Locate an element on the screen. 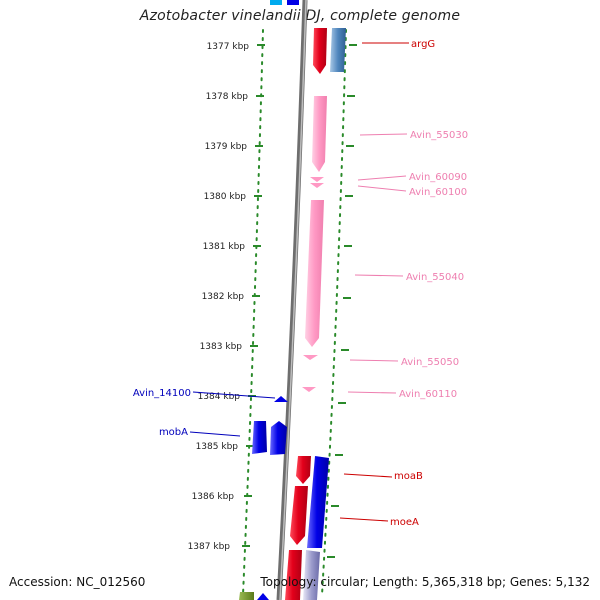  svg-text: 1381 kbp is located at coordinates (224, 247).